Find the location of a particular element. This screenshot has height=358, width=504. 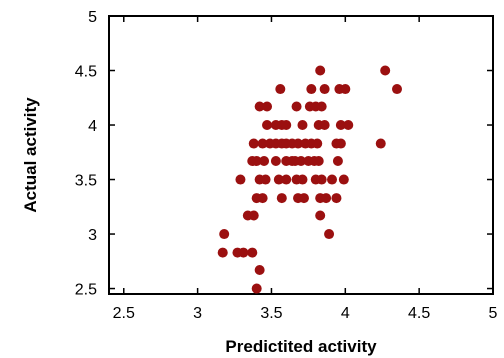

y-tick-label: 5 is located at coordinates (92, 17).